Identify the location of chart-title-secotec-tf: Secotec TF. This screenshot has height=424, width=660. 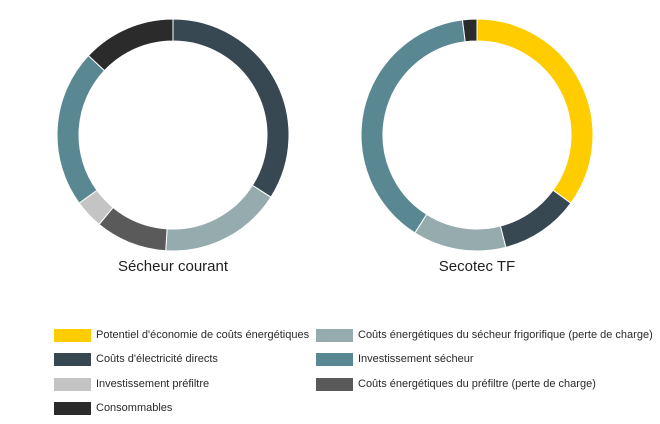
(477, 266).